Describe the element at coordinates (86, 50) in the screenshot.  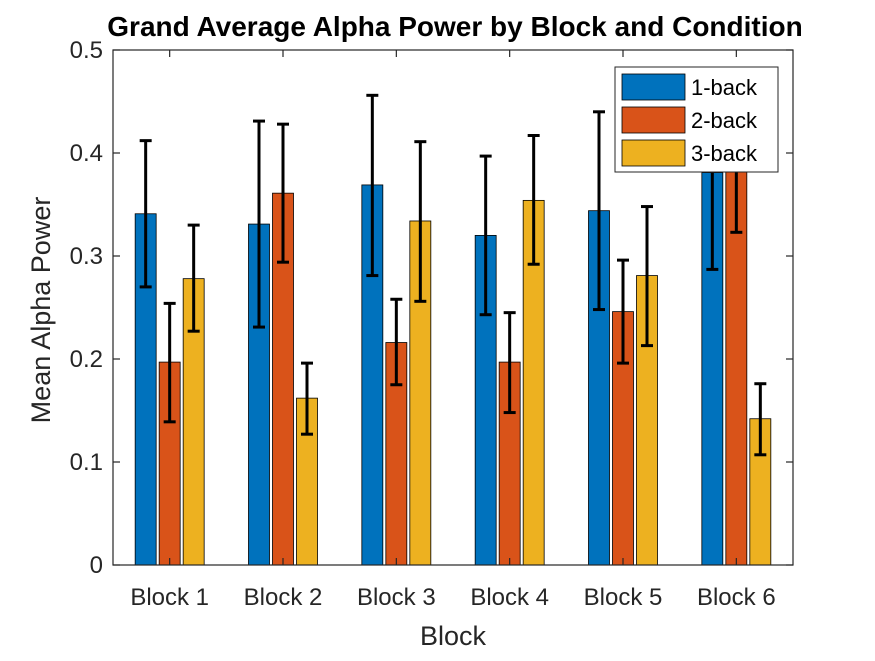
I see `y-tick-label: 0.5` at that location.